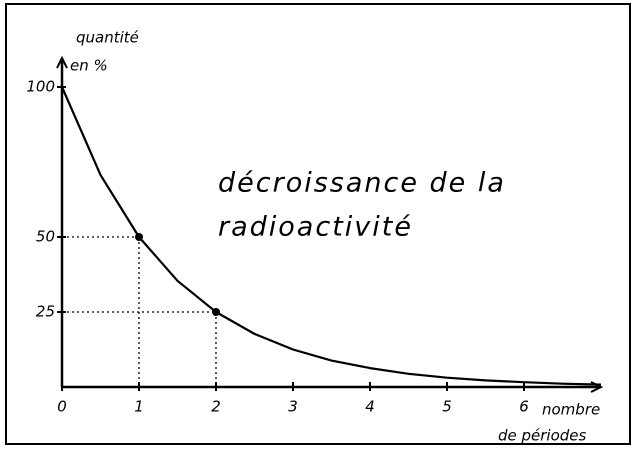  Describe the element at coordinates (571, 410) in the screenshot. I see `x-label-line: nombre` at that location.